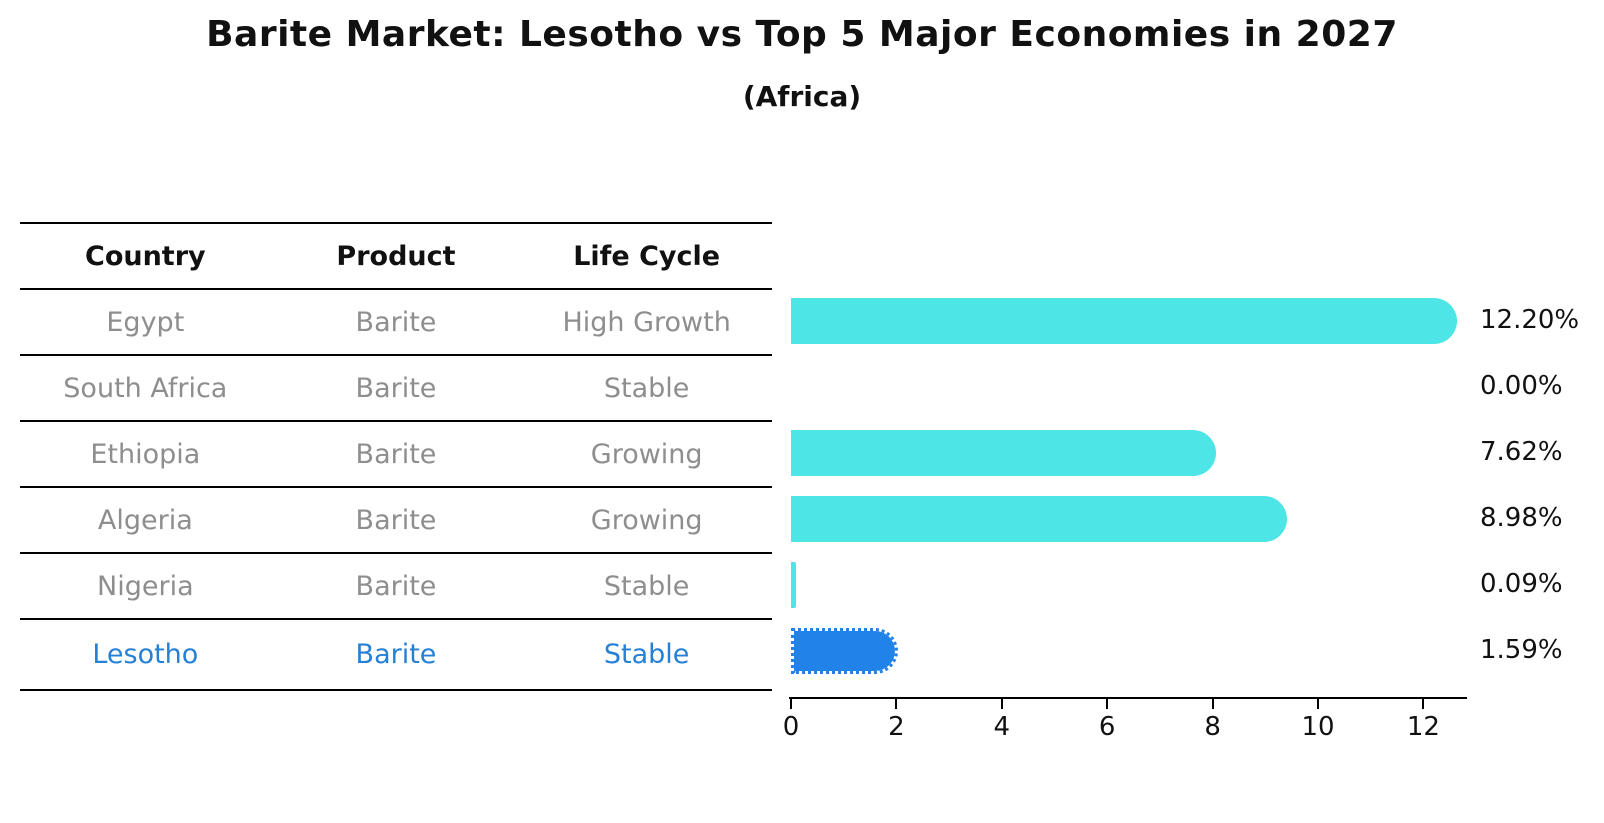  Describe the element at coordinates (1521, 650) in the screenshot. I see `bar-value-label: 1.59%` at that location.